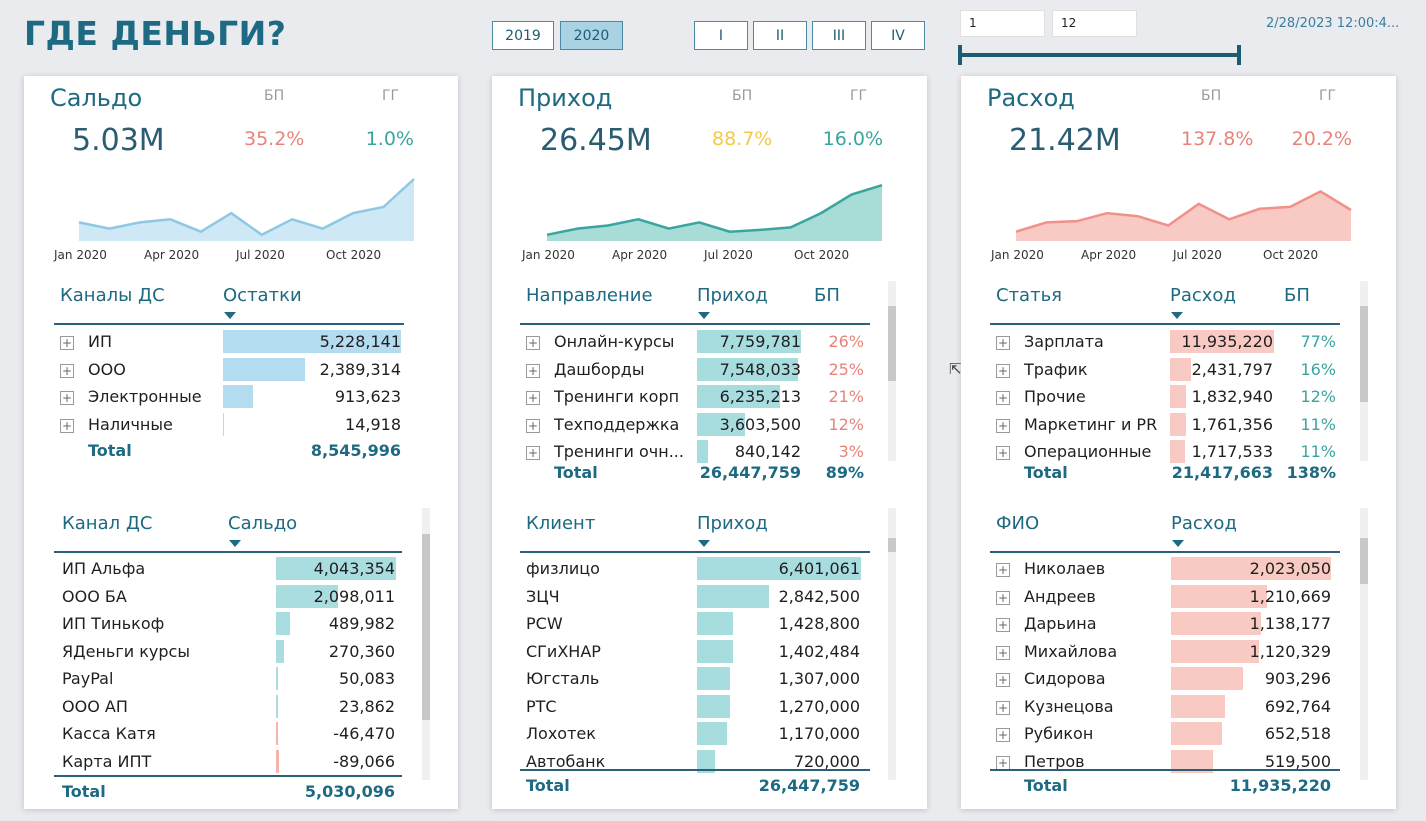 This screenshot has width=1426, height=821. I want to click on row-data-bar, so click(747, 369).